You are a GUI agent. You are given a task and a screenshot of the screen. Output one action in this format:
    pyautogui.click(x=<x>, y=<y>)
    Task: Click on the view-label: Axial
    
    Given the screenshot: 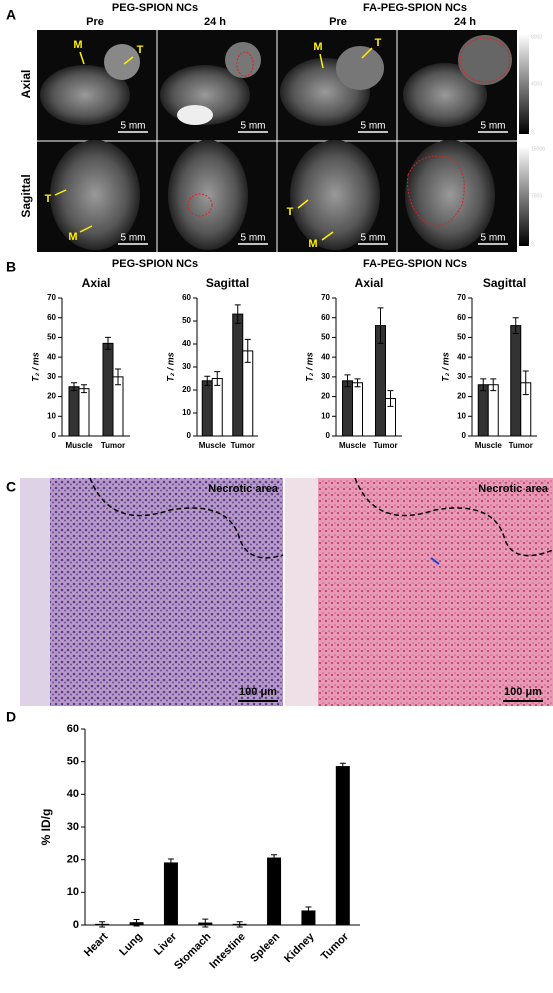 What is the action you would take?
    pyautogui.click(x=26, y=84)
    